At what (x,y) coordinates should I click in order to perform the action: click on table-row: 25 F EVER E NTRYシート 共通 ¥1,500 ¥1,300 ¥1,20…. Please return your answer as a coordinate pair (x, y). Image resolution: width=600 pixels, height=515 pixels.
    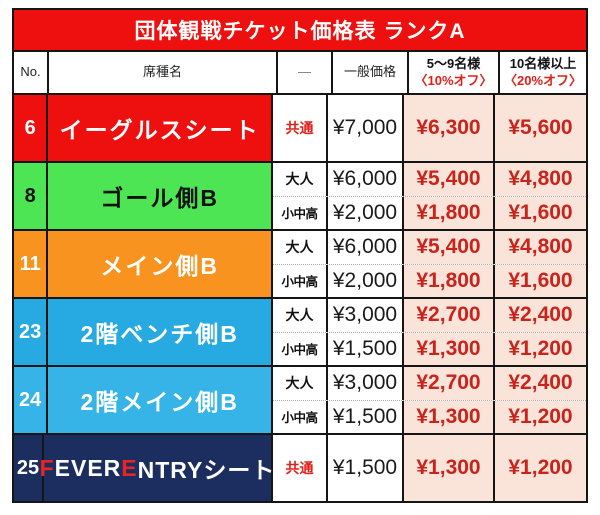
    Looking at the image, I should click on (300, 468).